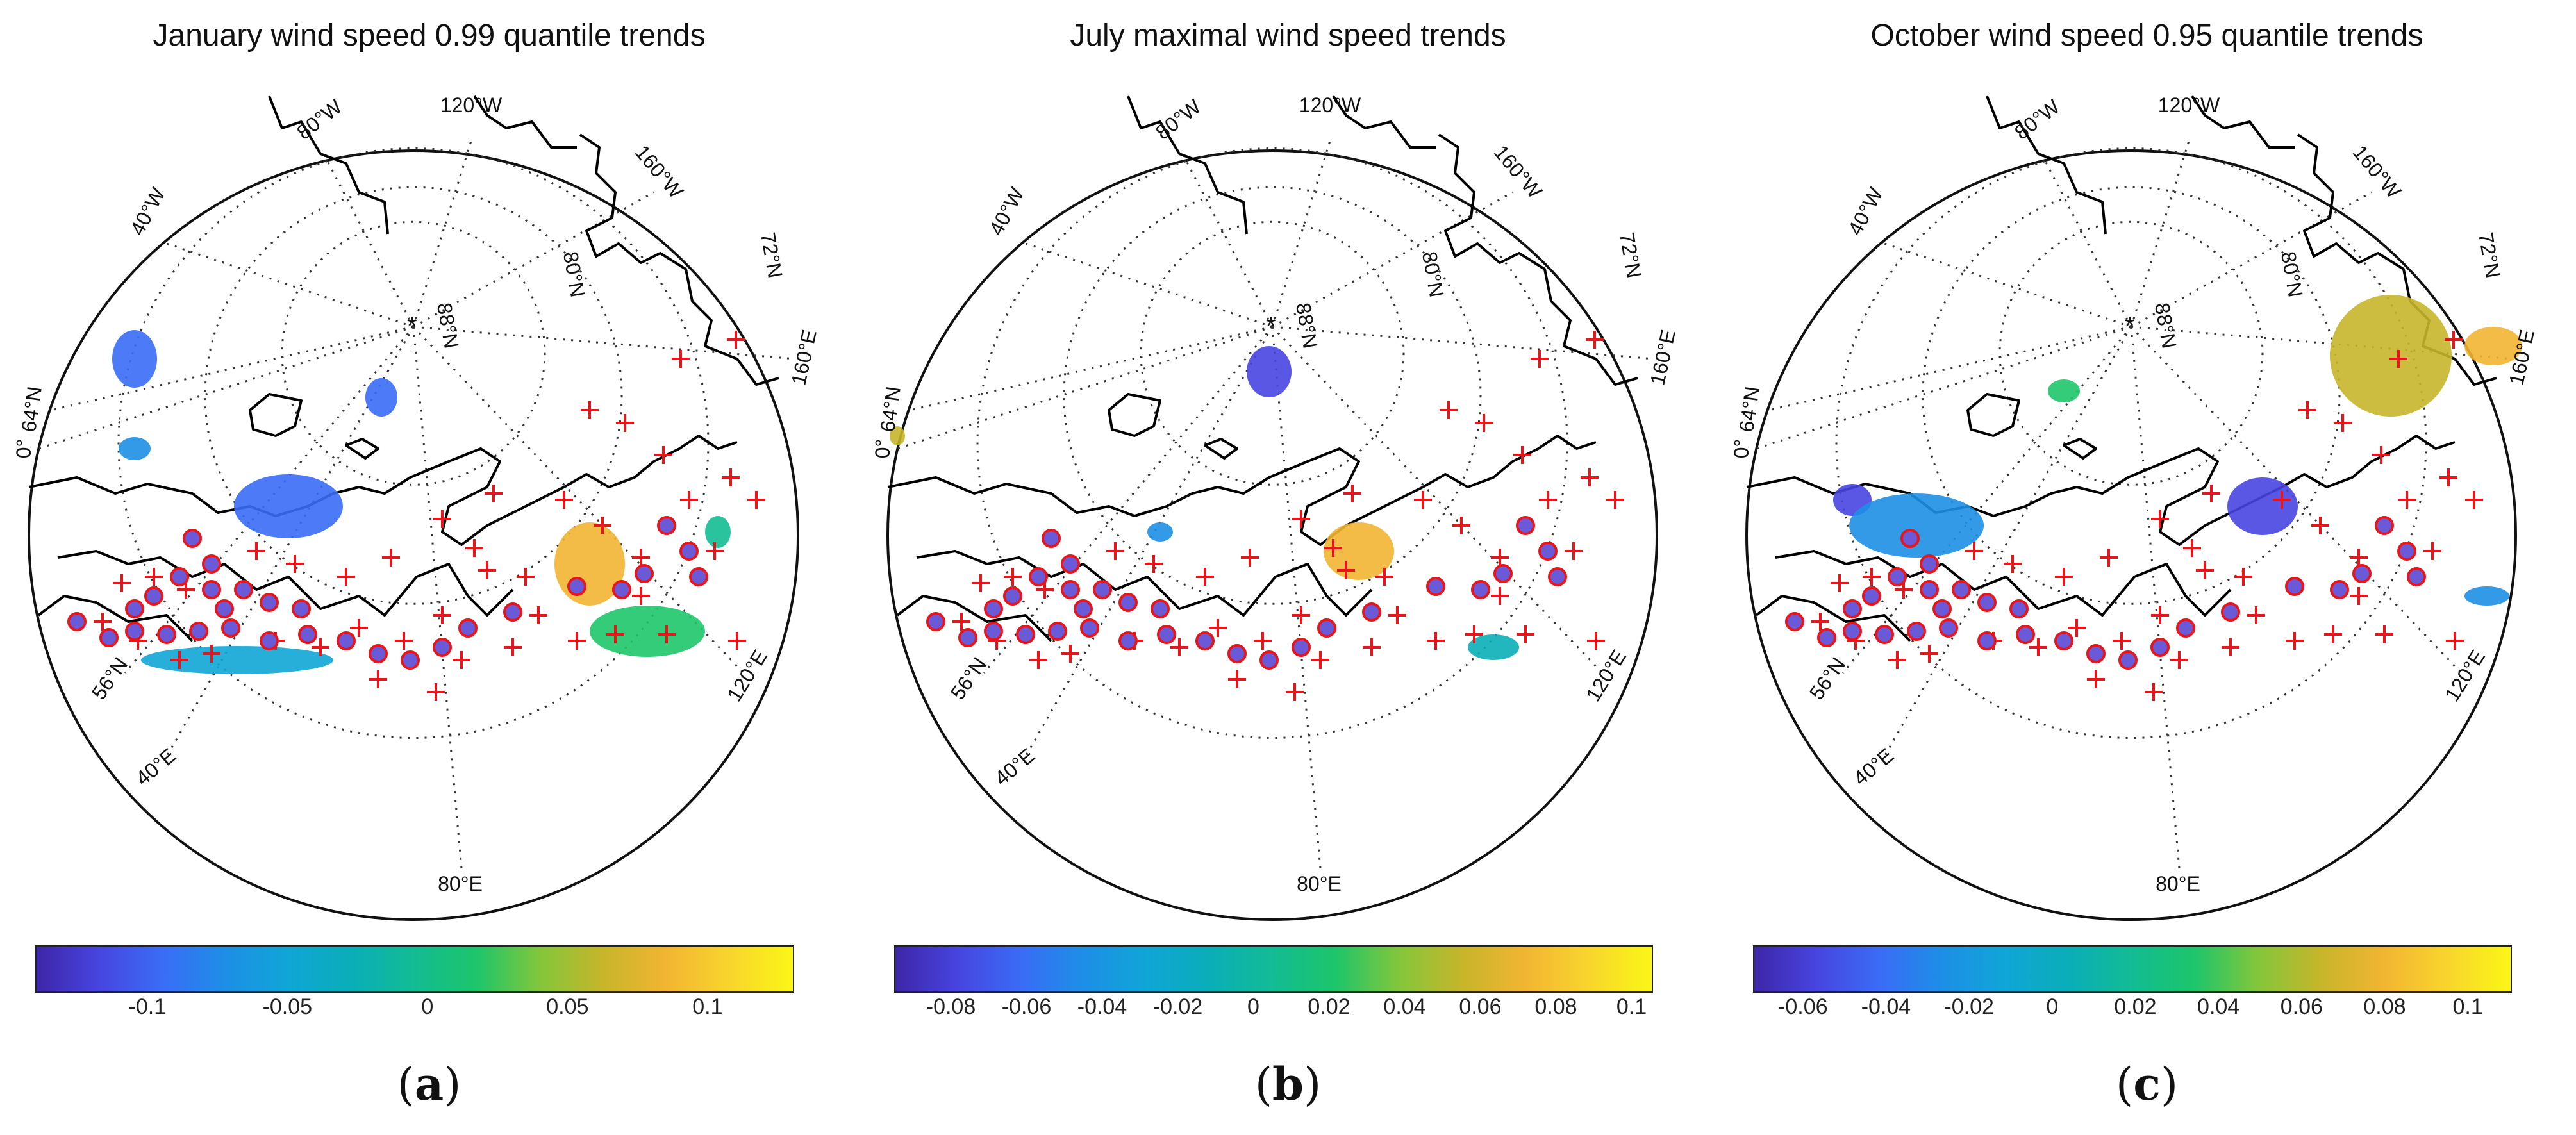 This screenshot has width=2576, height=1135. Describe the element at coordinates (883, 449) in the screenshot. I see `longitude-label: 0°` at that location.